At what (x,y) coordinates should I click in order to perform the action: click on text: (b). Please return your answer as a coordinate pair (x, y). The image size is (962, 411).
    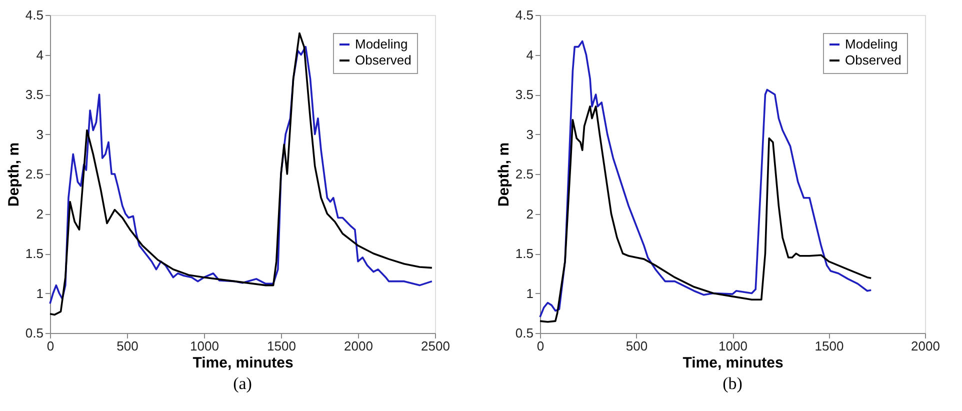
    Looking at the image, I should click on (732, 383).